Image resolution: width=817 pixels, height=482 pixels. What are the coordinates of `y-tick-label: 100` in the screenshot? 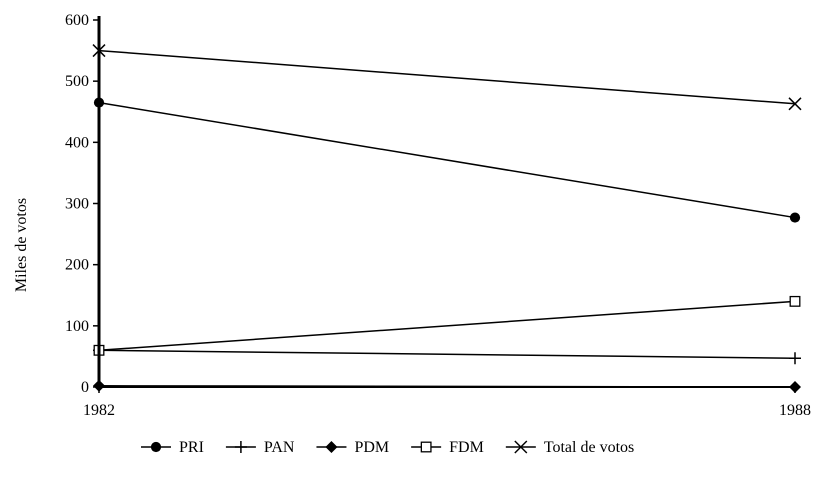 It's located at (77, 326).